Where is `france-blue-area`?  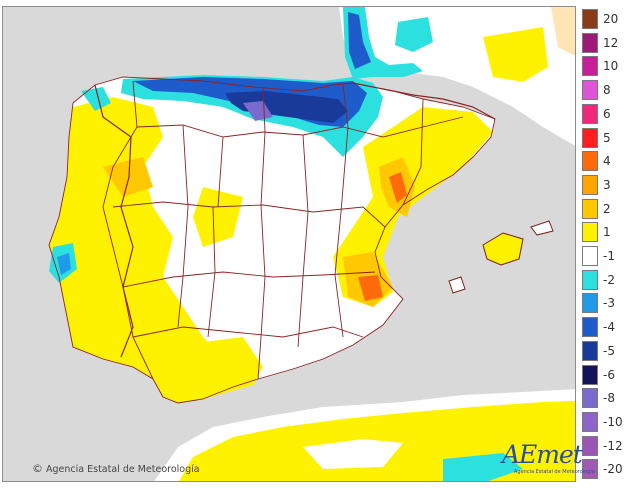 france-blue-area is located at coordinates (359, 40).